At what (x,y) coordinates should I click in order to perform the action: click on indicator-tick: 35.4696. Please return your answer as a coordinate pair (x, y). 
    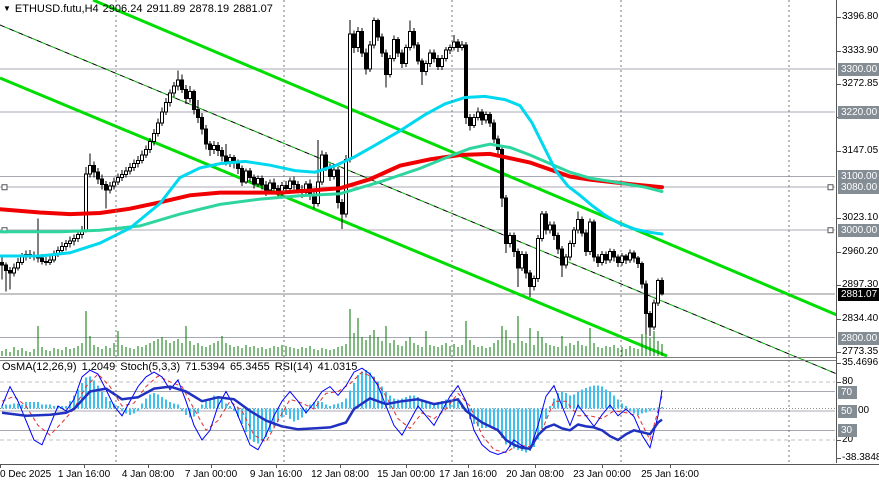
    Looking at the image, I should click on (860, 362).